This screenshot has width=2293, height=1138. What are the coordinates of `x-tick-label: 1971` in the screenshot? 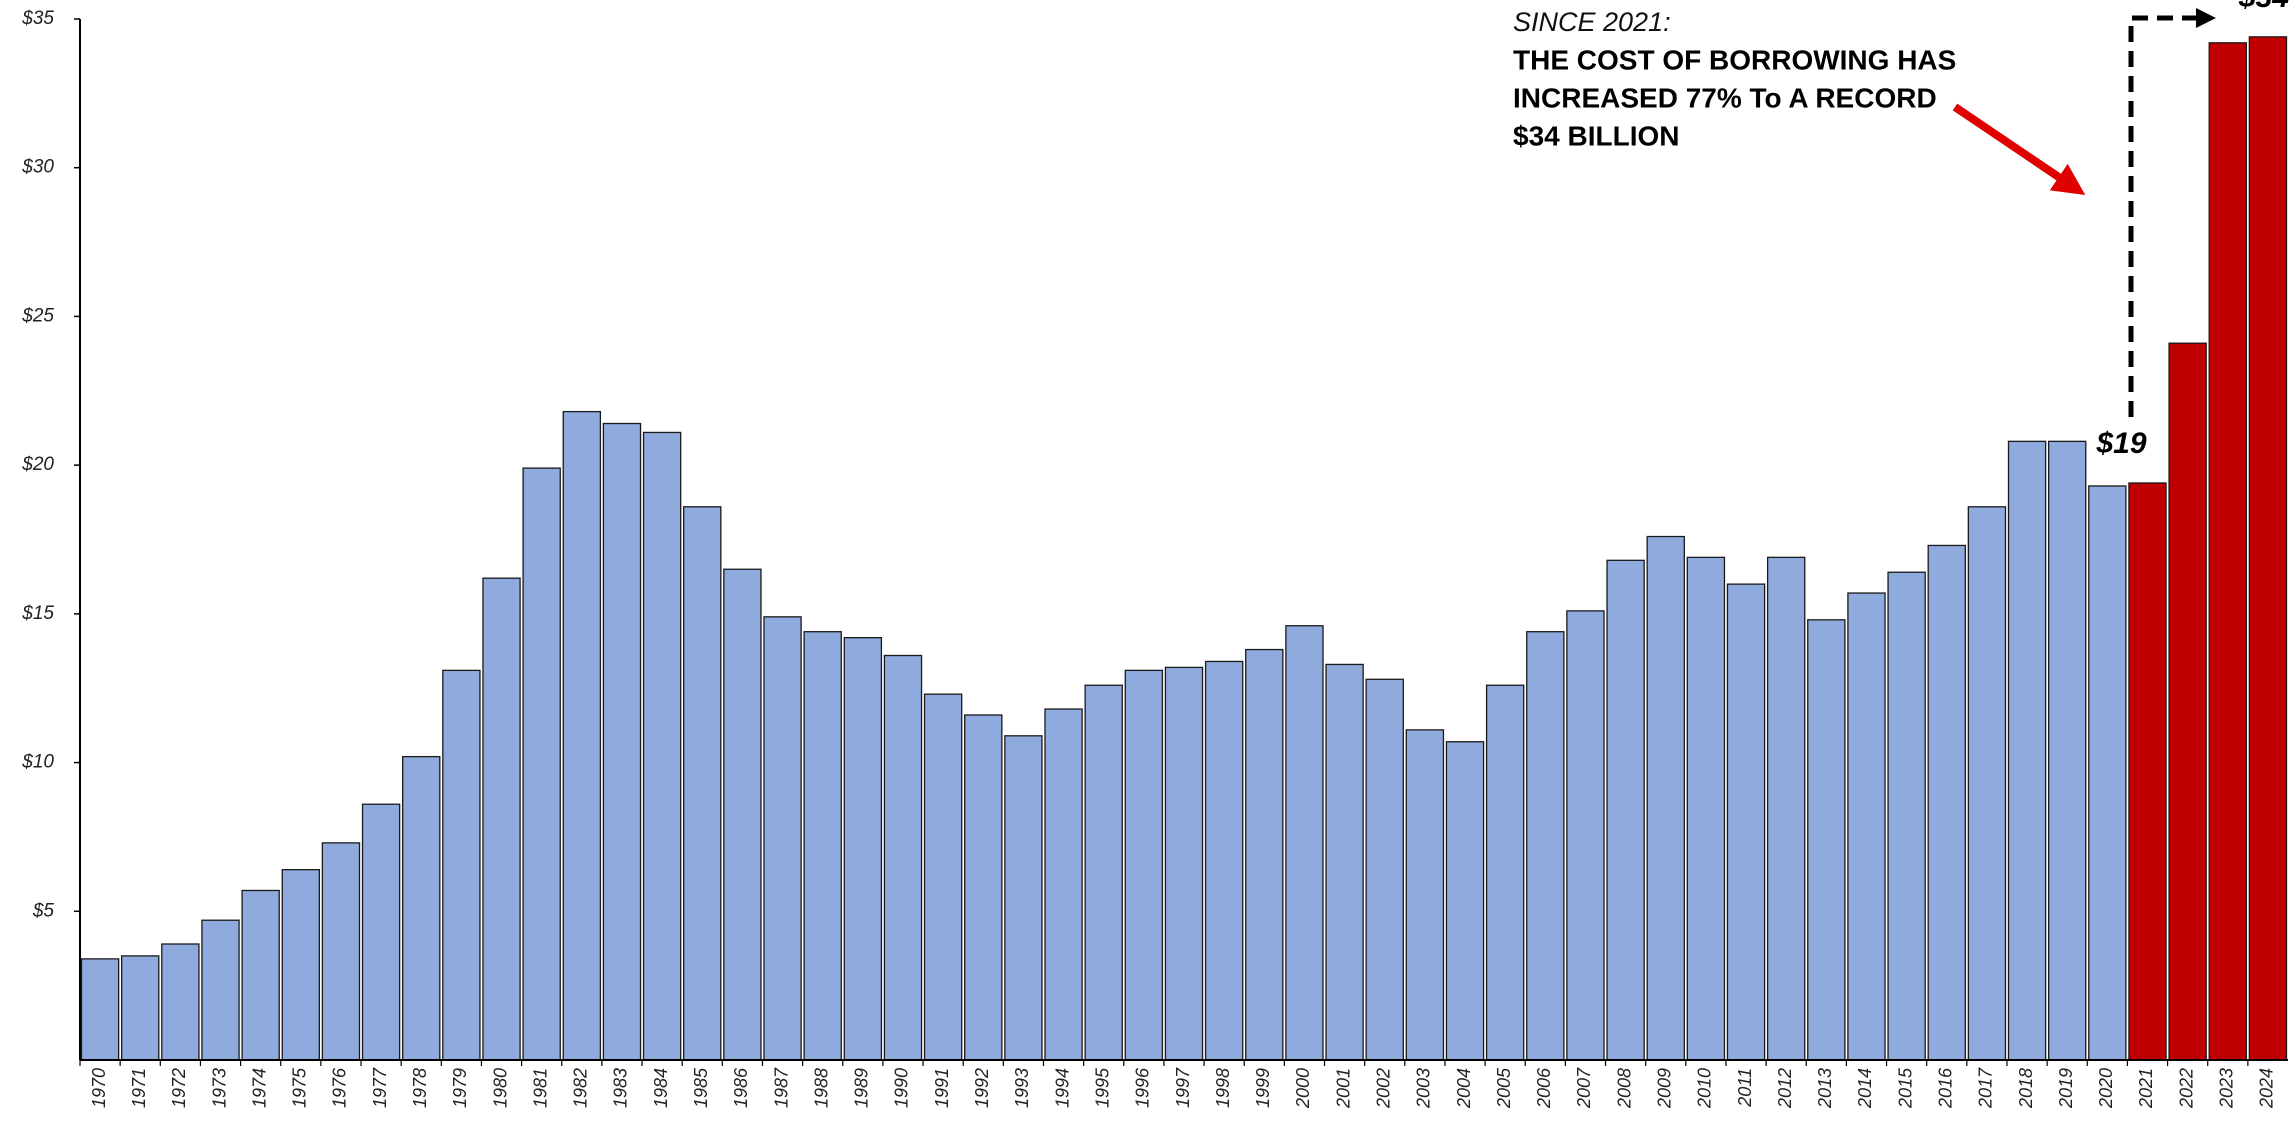 It's located at (139, 1088).